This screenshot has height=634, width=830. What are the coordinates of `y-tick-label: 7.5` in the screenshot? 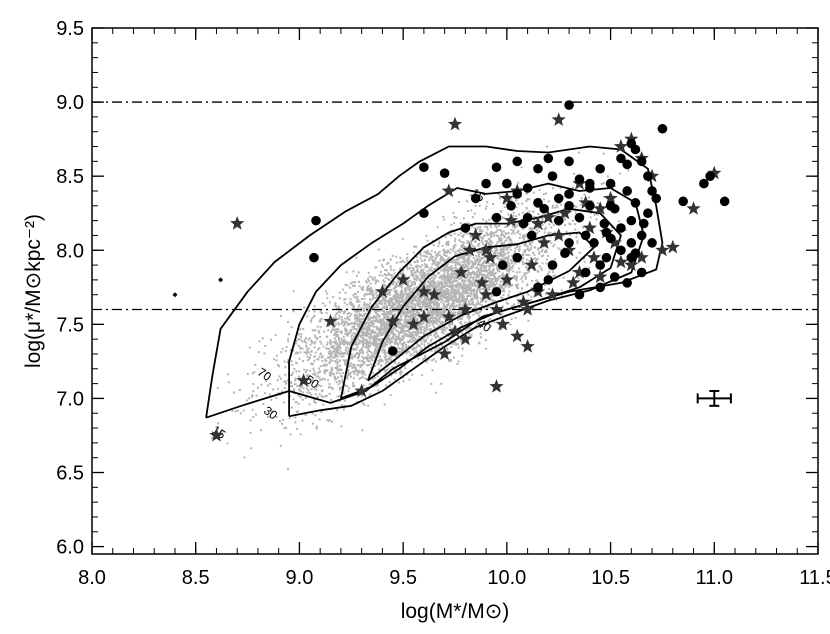 It's located at (70, 325).